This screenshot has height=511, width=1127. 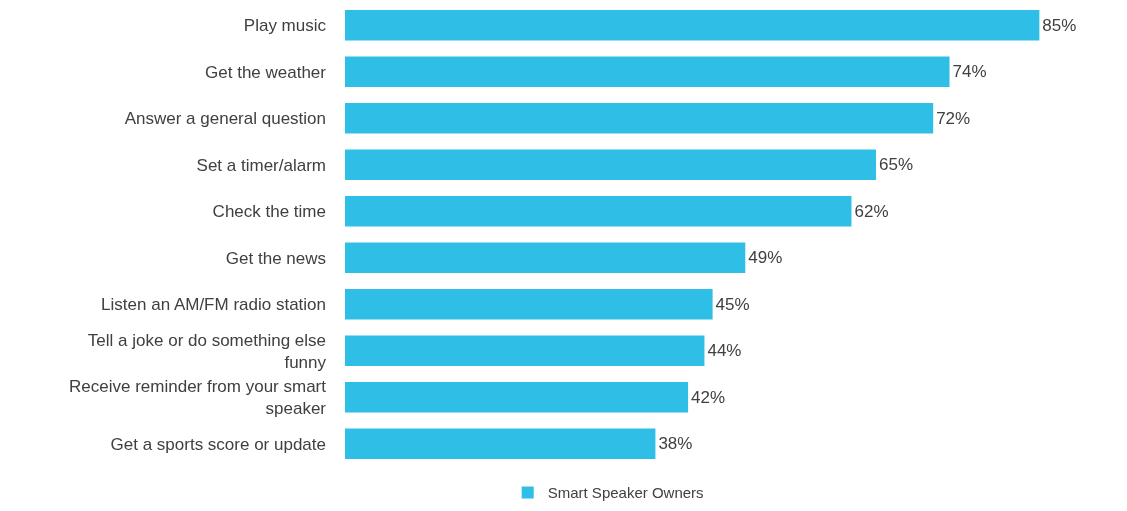 What do you see at coordinates (675, 444) in the screenshot?
I see `data-label: 38%` at bounding box center [675, 444].